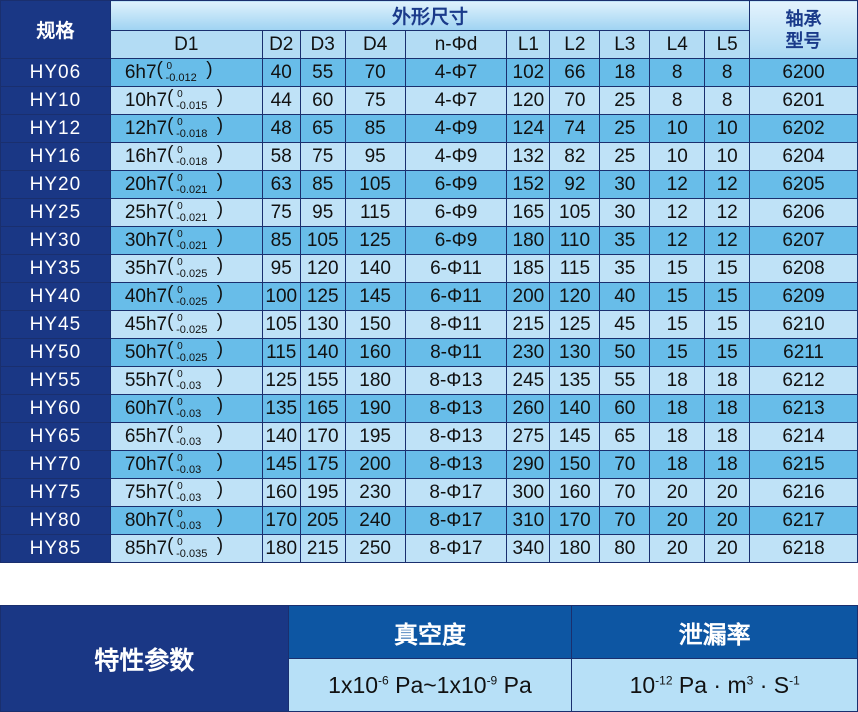  I want to click on d1-cell: 55h7(0 -0.03), so click(186, 380).